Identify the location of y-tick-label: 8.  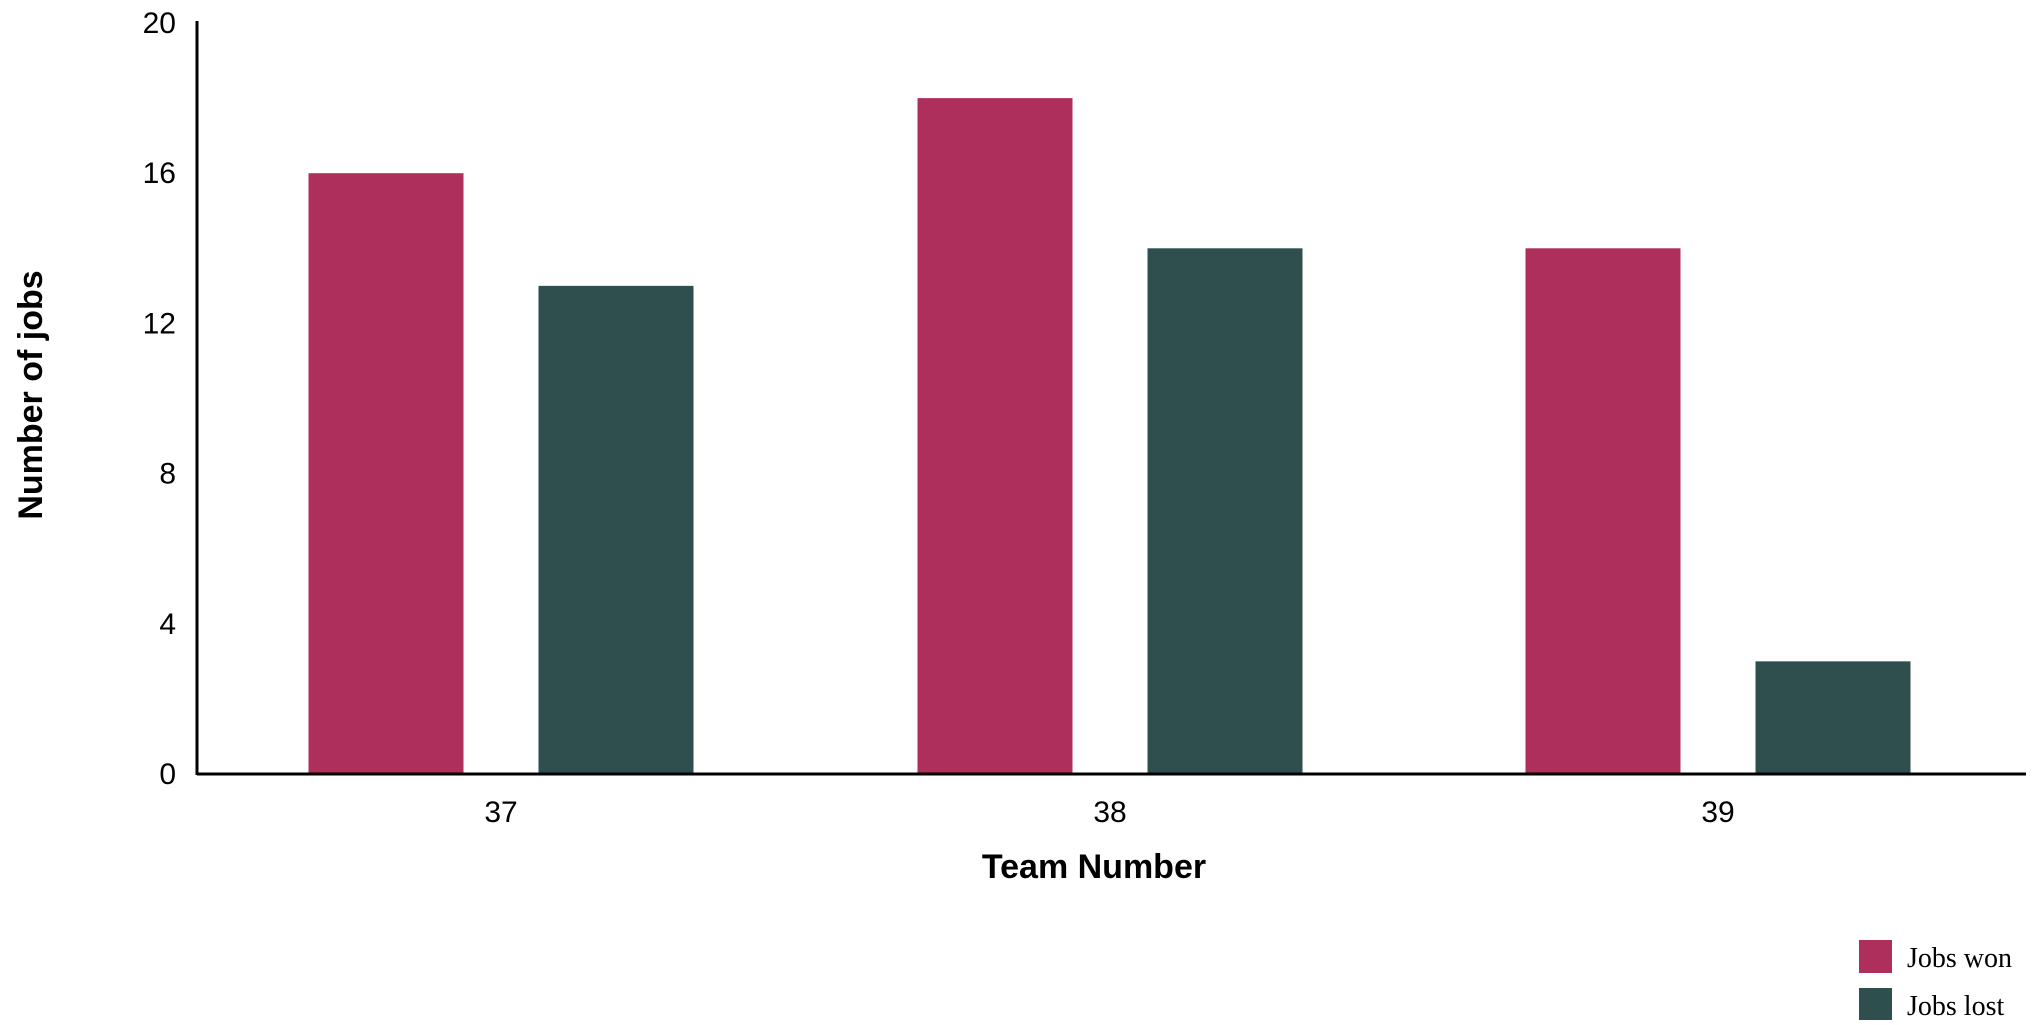
(167, 474).